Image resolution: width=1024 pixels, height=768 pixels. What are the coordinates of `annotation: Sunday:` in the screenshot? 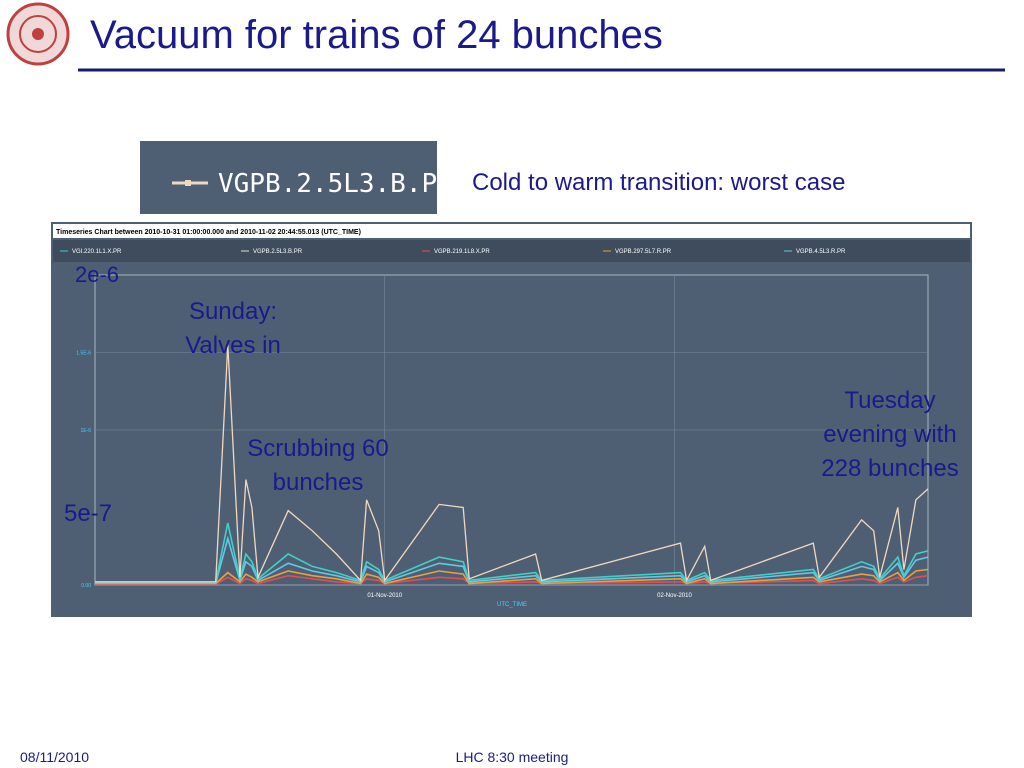 It's located at (233, 311).